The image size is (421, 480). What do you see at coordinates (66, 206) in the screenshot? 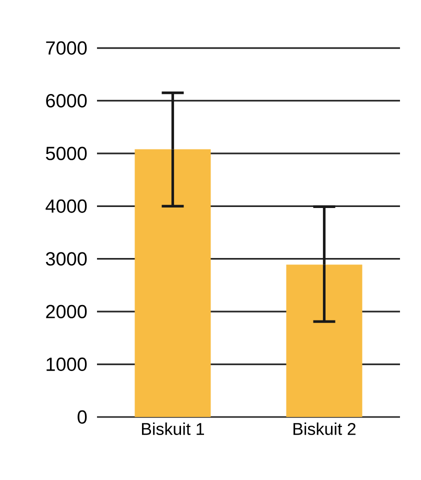
I see `y-tick-label: 4000` at bounding box center [66, 206].